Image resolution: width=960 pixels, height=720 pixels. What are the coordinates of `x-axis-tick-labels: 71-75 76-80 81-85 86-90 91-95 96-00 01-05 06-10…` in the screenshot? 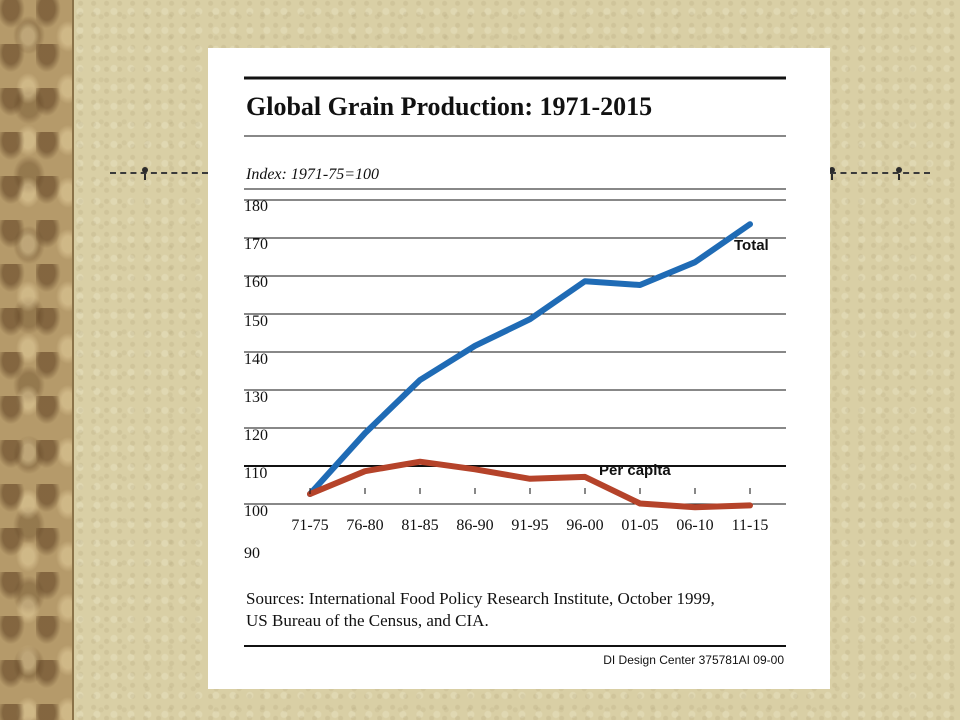 It's located at (529, 511).